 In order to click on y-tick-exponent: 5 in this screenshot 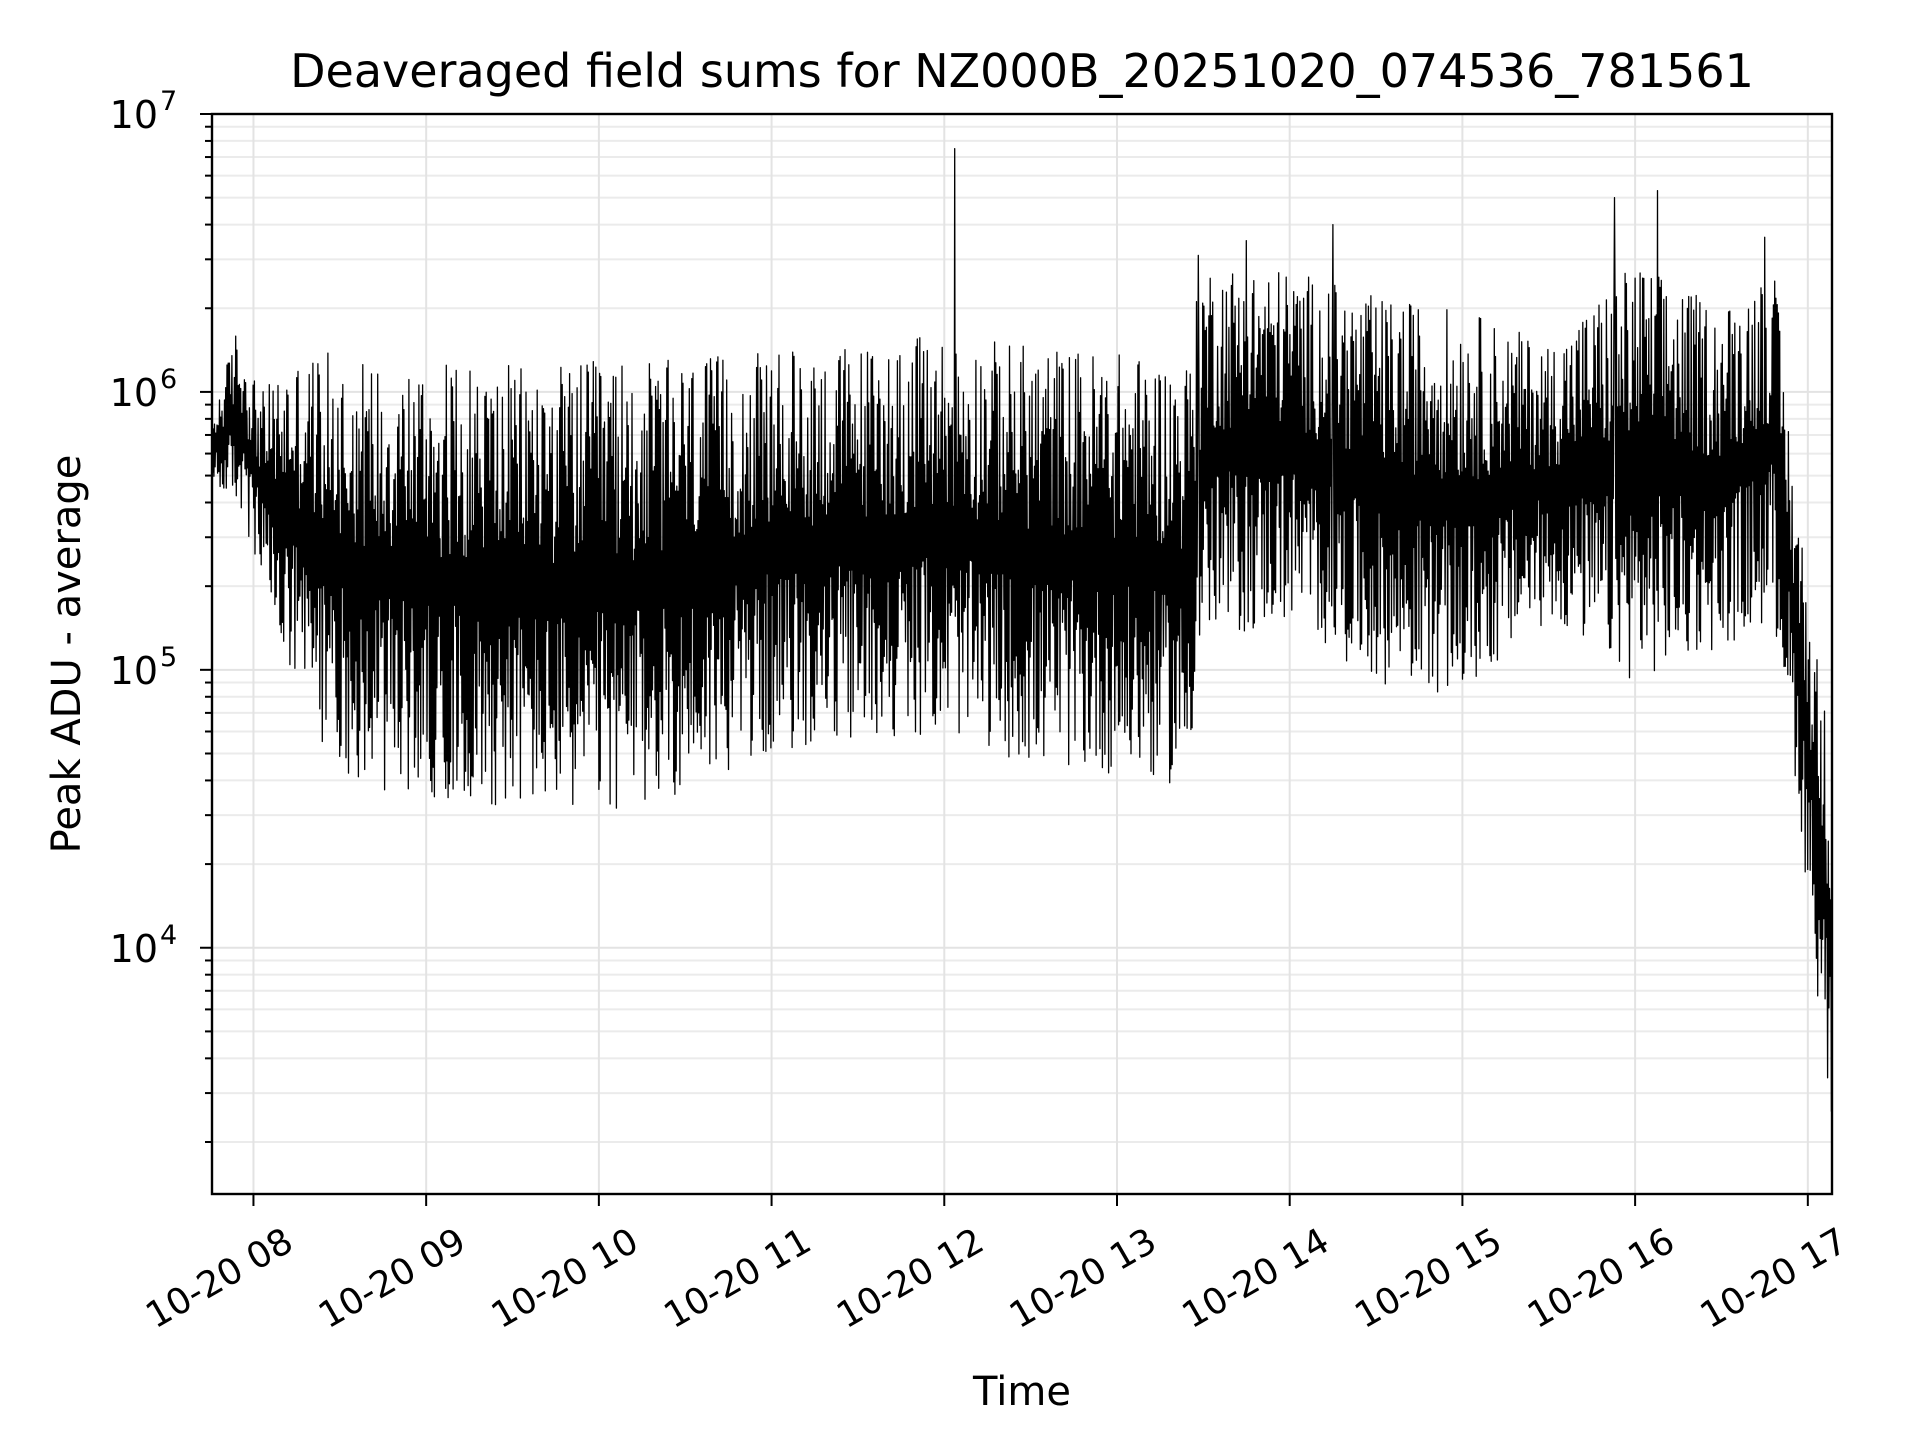, I will do `click(168, 657)`.